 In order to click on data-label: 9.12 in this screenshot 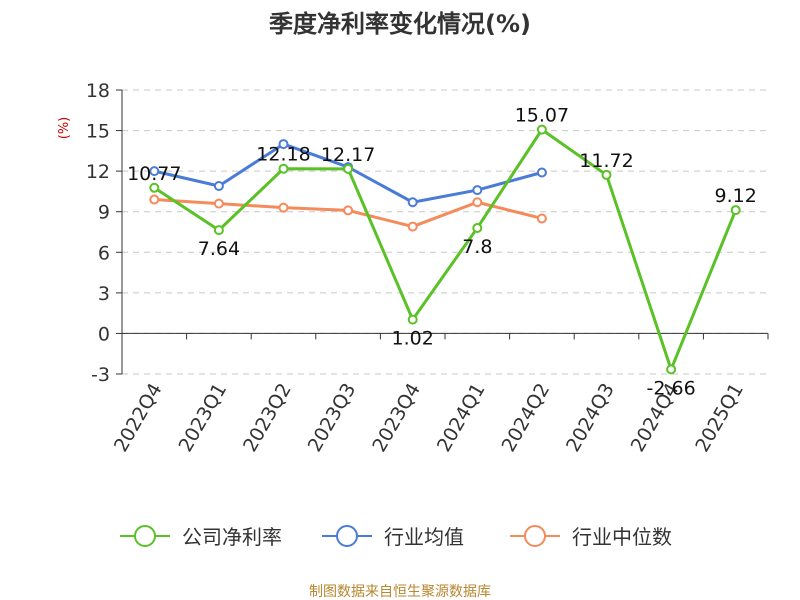, I will do `click(736, 196)`.